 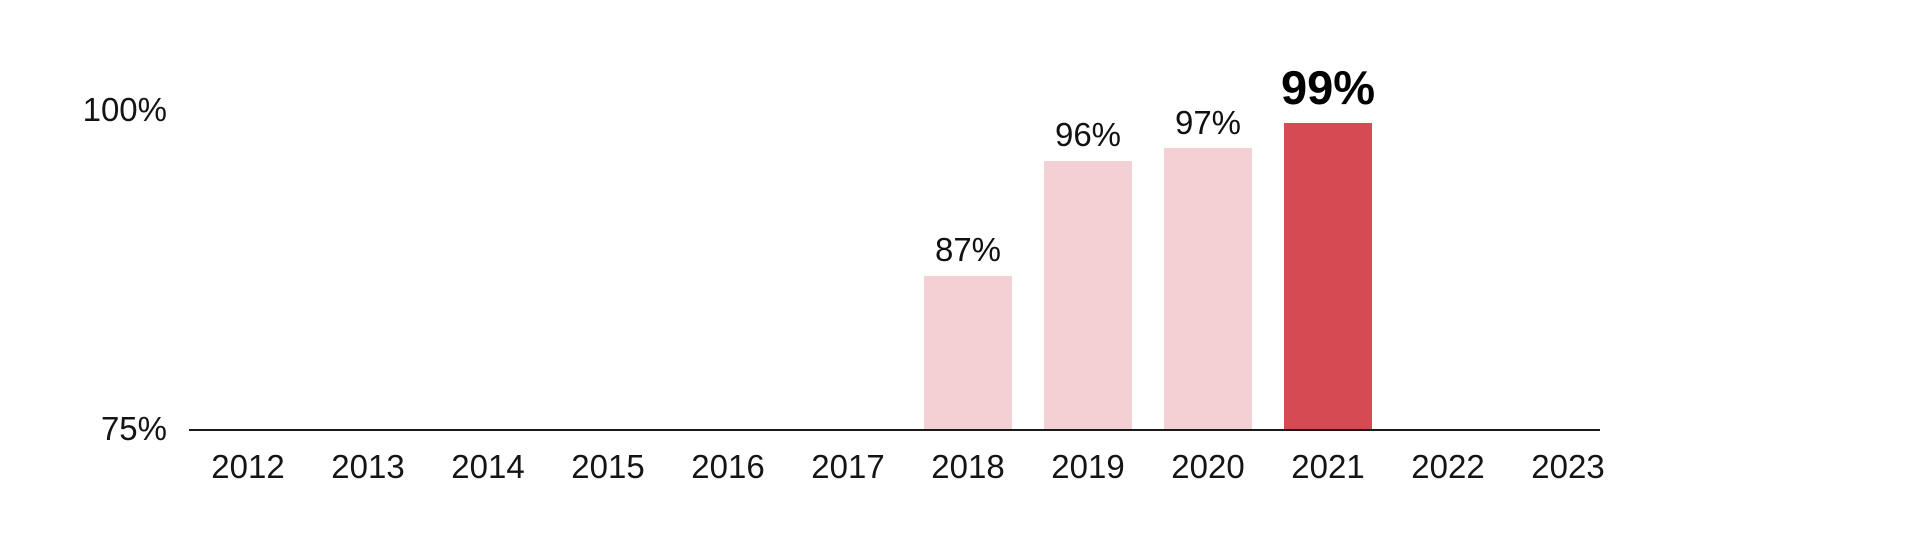 I want to click on x-axis-label-2020: 2020, so click(x=1208, y=466).